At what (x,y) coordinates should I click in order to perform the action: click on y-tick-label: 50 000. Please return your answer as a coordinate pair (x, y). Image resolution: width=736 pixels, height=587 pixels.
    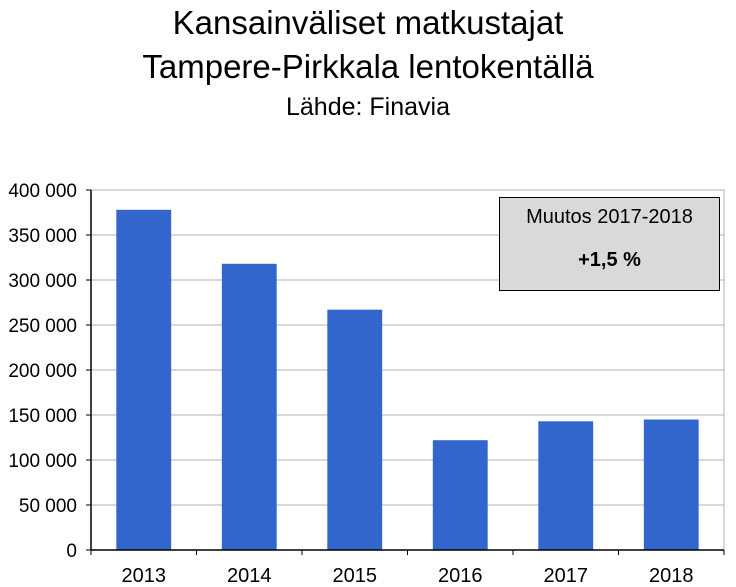
    Looking at the image, I should click on (48, 506).